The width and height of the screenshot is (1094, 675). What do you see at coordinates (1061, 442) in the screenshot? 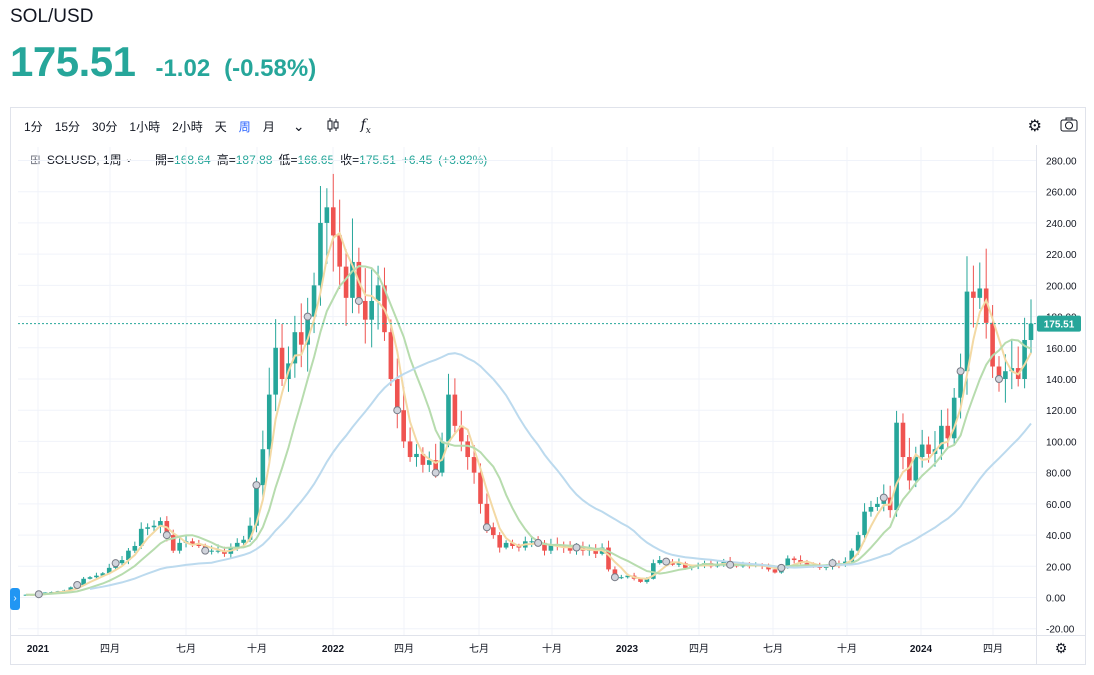
I see `y-tick-label: 100.00` at bounding box center [1061, 442].